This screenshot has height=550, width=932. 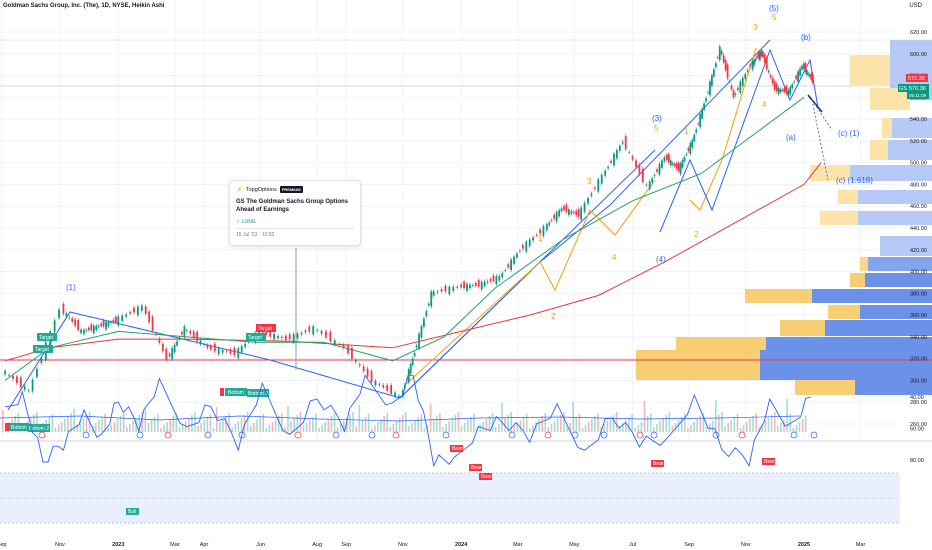 I want to click on rsi-axis: 40.00 60.00 80.00, so click(x=917, y=429).